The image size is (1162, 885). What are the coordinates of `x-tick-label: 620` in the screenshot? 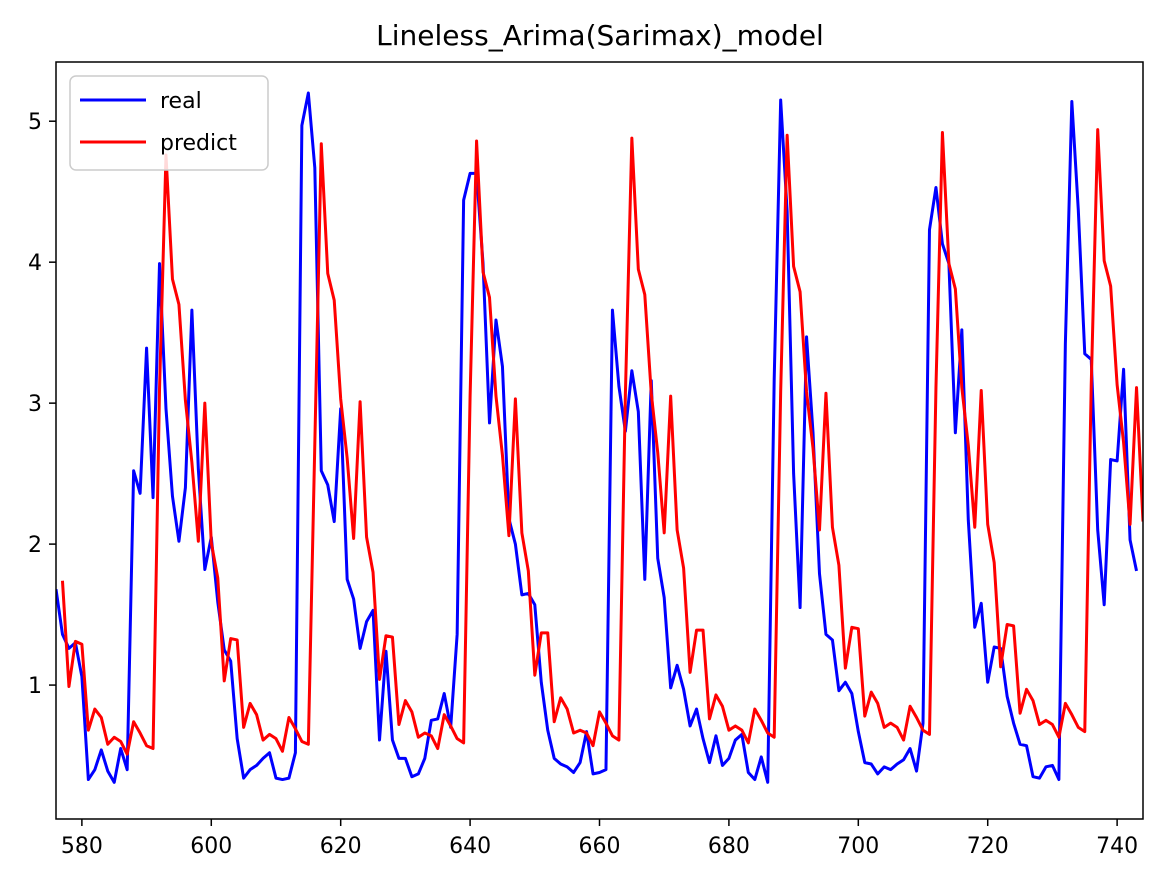 It's located at (341, 846).